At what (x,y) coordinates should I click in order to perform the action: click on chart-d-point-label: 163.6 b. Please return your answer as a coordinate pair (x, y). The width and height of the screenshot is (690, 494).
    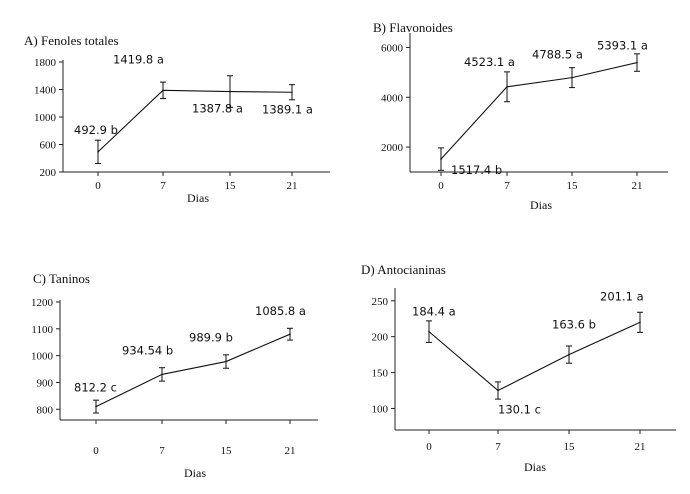
    Looking at the image, I should click on (574, 325).